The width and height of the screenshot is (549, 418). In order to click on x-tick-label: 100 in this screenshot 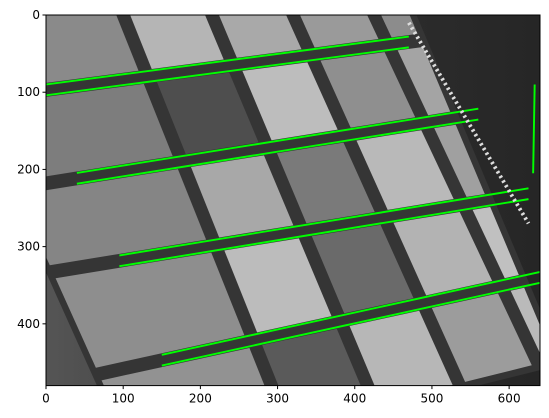, I will do `click(123, 399)`.